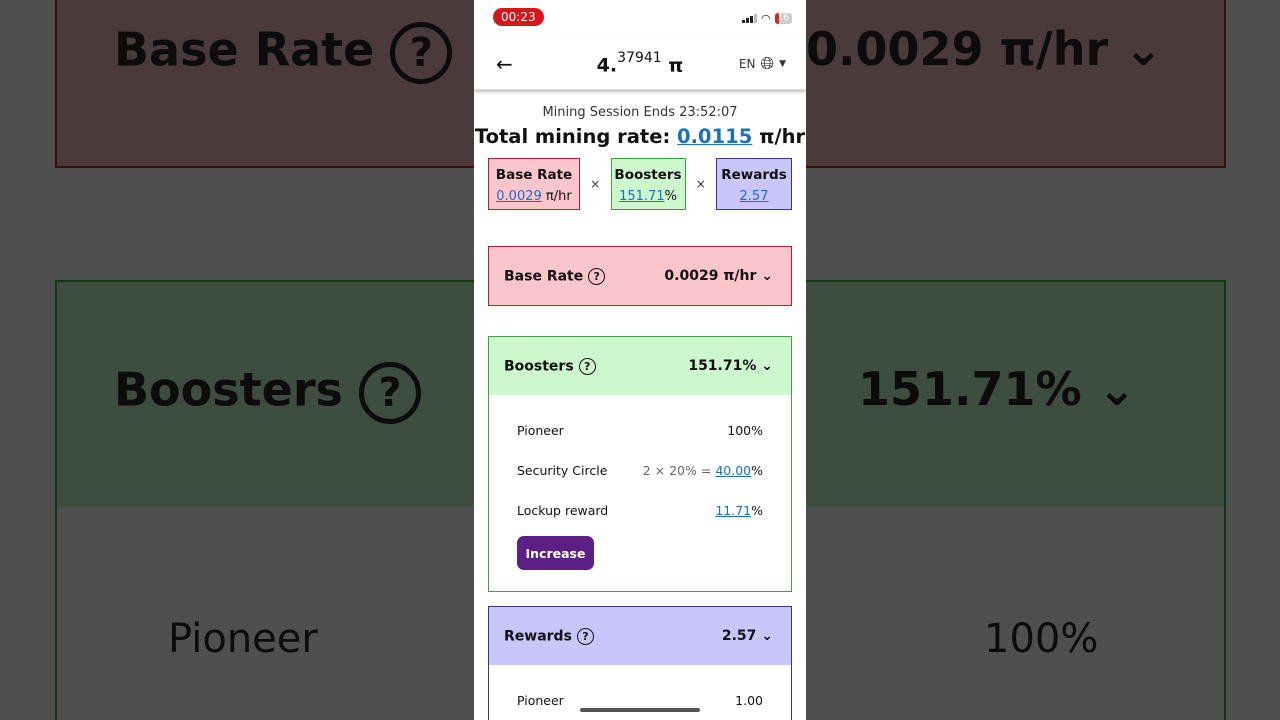 This screenshot has height=720, width=1280. What do you see at coordinates (544, 276) in the screenshot?
I see `card-title: Base Rate` at bounding box center [544, 276].